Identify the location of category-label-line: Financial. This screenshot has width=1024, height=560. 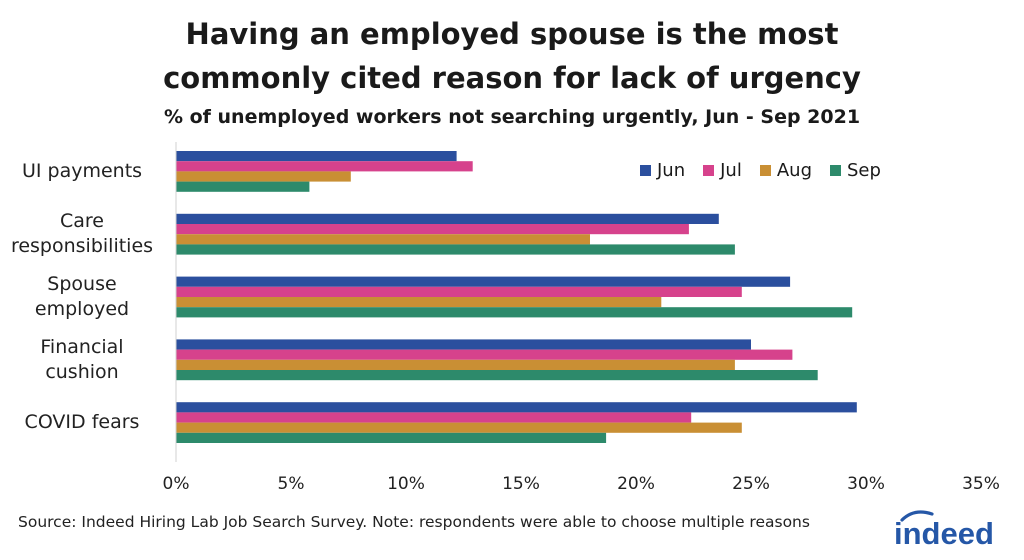
(82, 346).